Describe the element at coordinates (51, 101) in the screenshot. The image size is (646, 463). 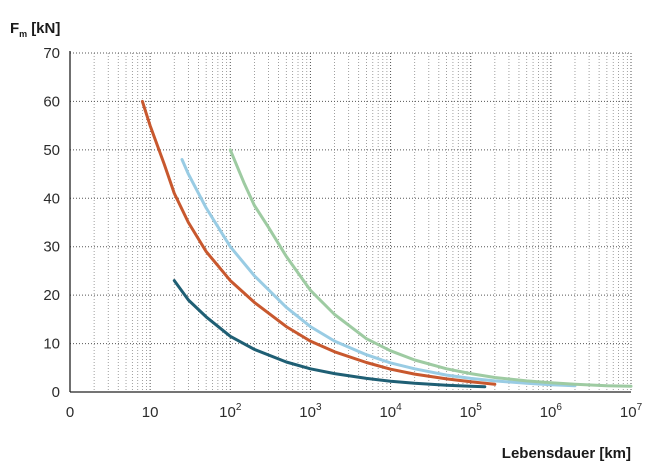
I see `y-tick-label: 60` at that location.